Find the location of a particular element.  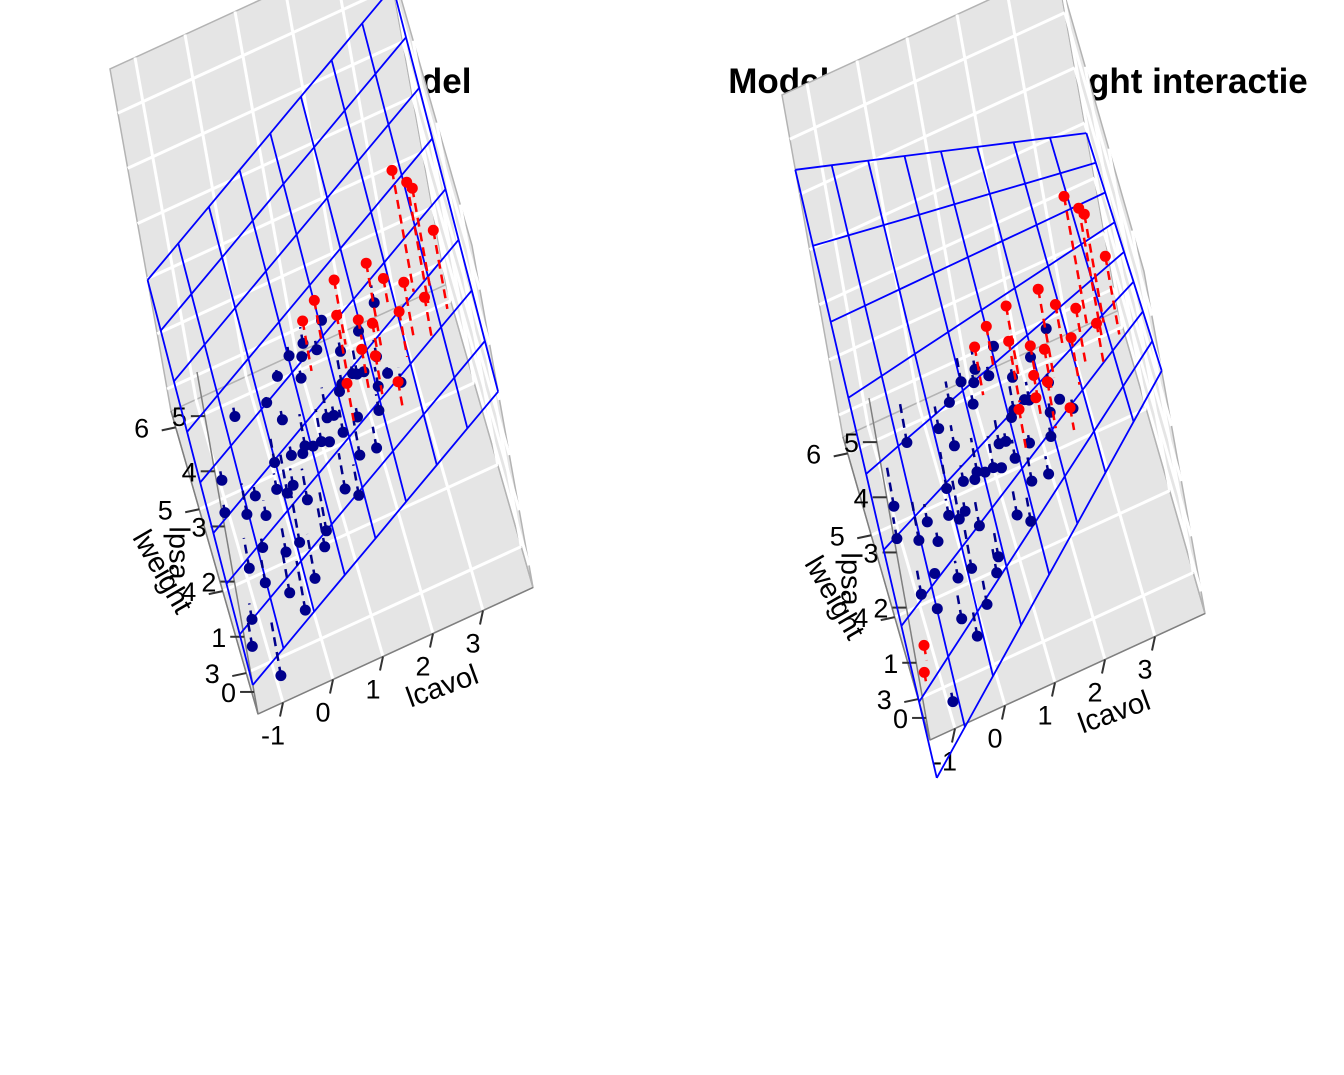

y-axis-line is located at coordinates (214, 562).